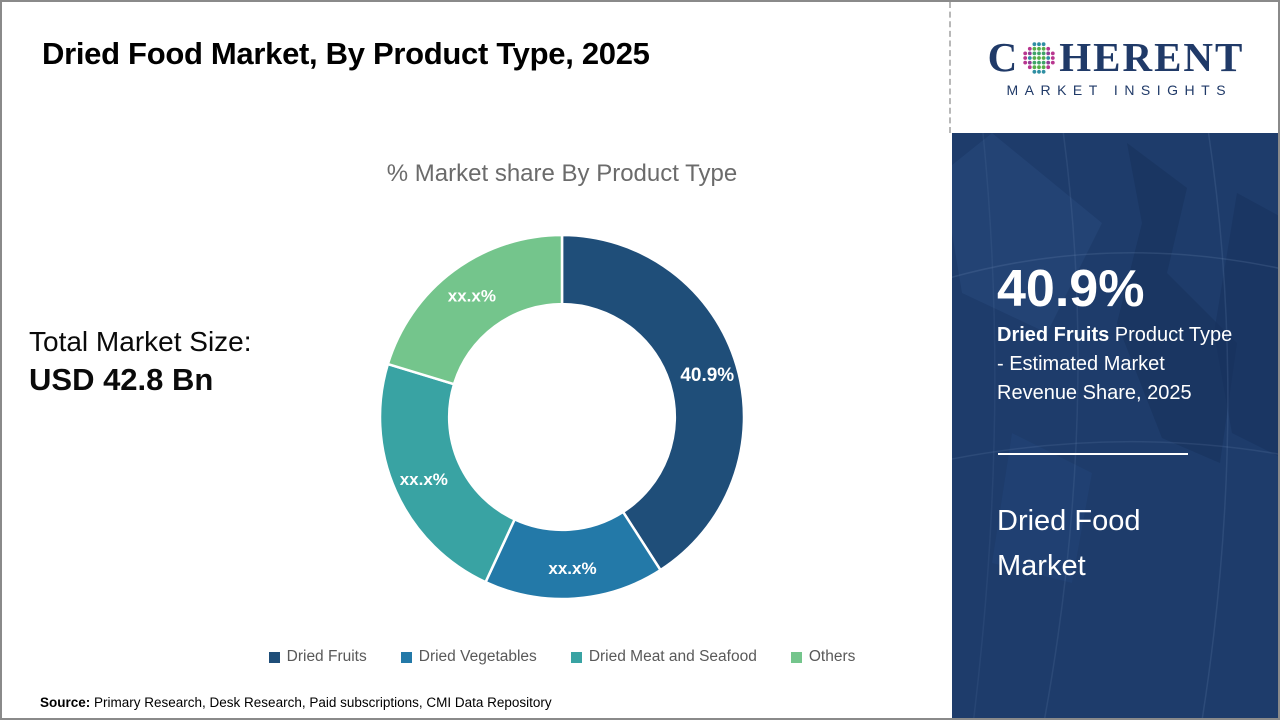 This screenshot has height=720, width=1280. What do you see at coordinates (140, 341) in the screenshot?
I see `total-market-size-label: Total Market Size:` at bounding box center [140, 341].